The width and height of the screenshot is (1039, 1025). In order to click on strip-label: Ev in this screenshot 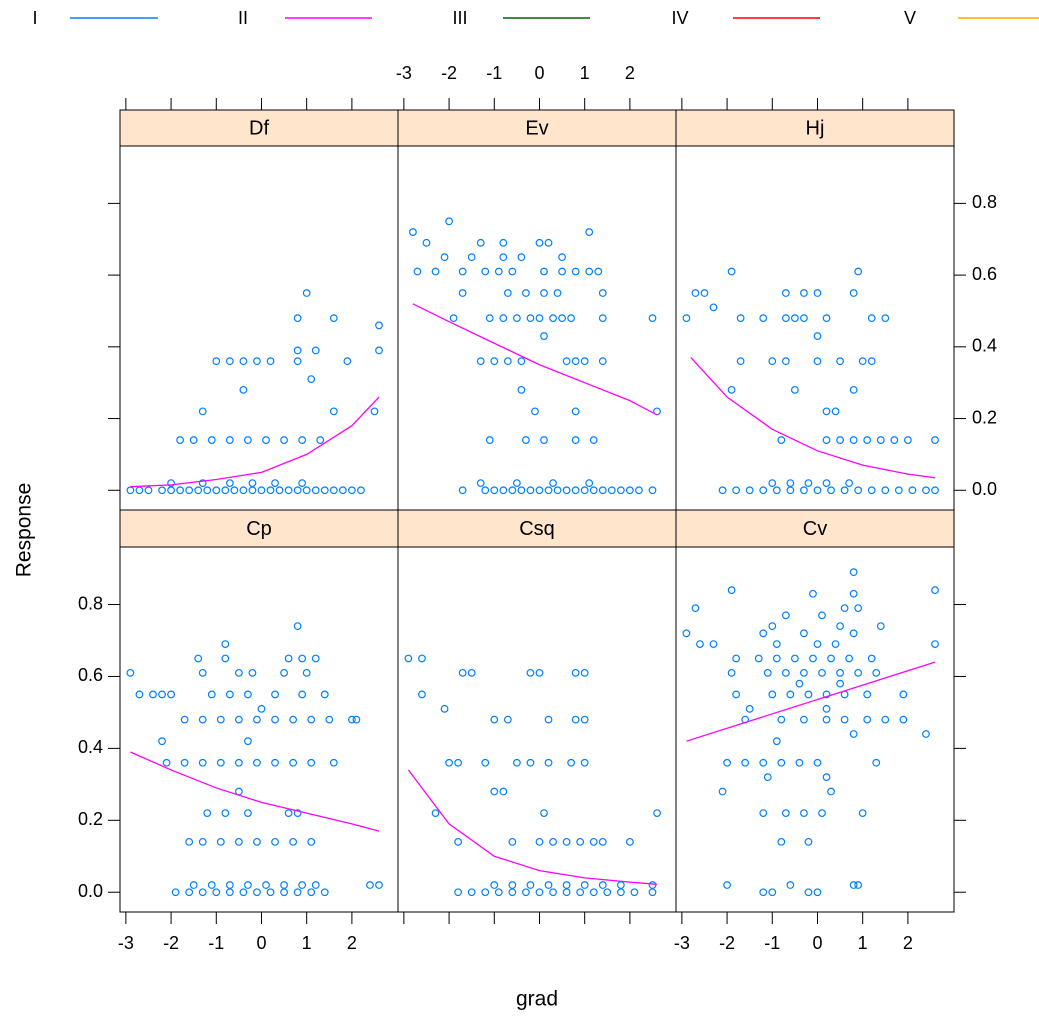, I will do `click(536, 128)`.